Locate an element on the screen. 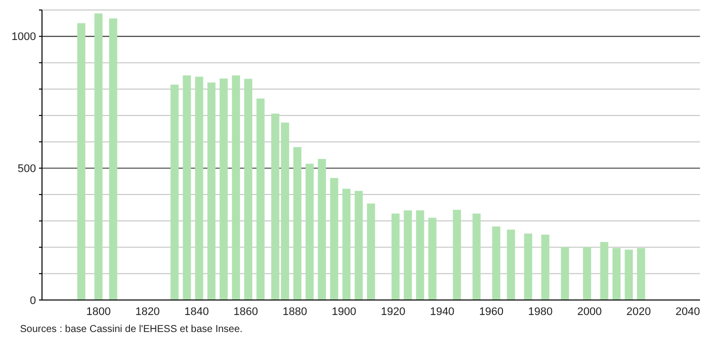 This screenshot has height=340, width=710. x-tick-label: 1860 is located at coordinates (246, 312).